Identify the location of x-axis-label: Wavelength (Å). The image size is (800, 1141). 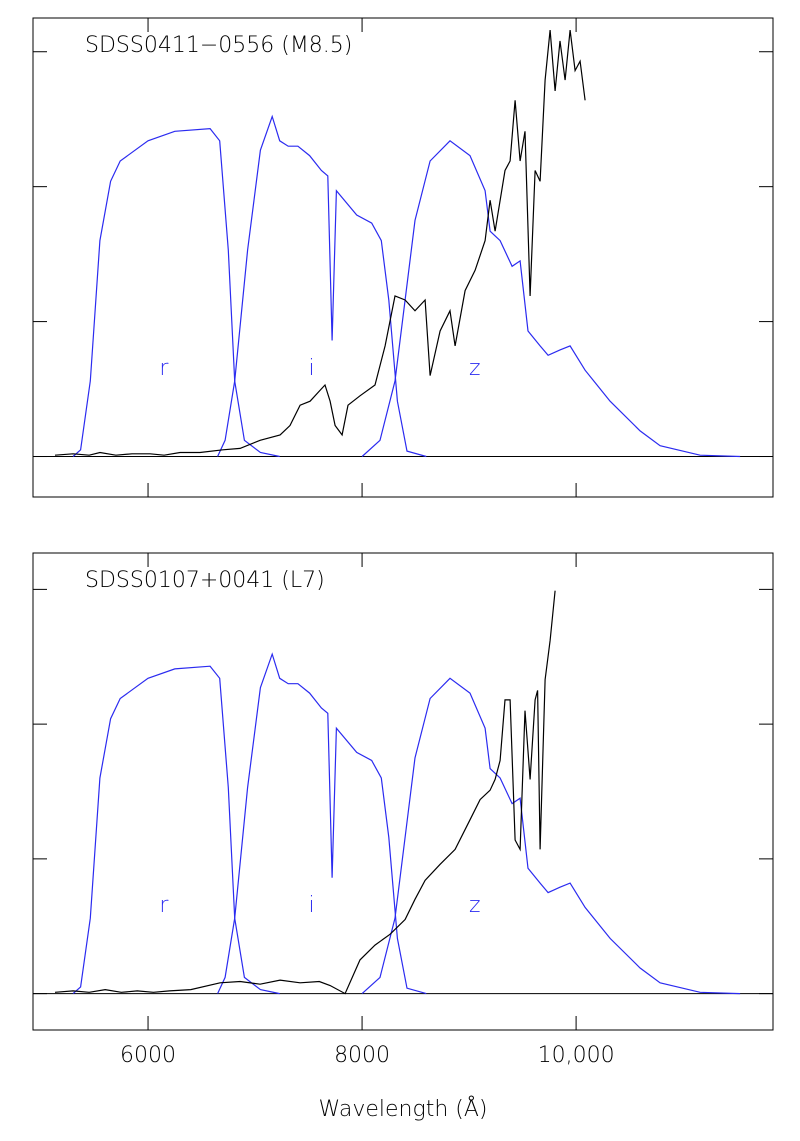
(403, 1109).